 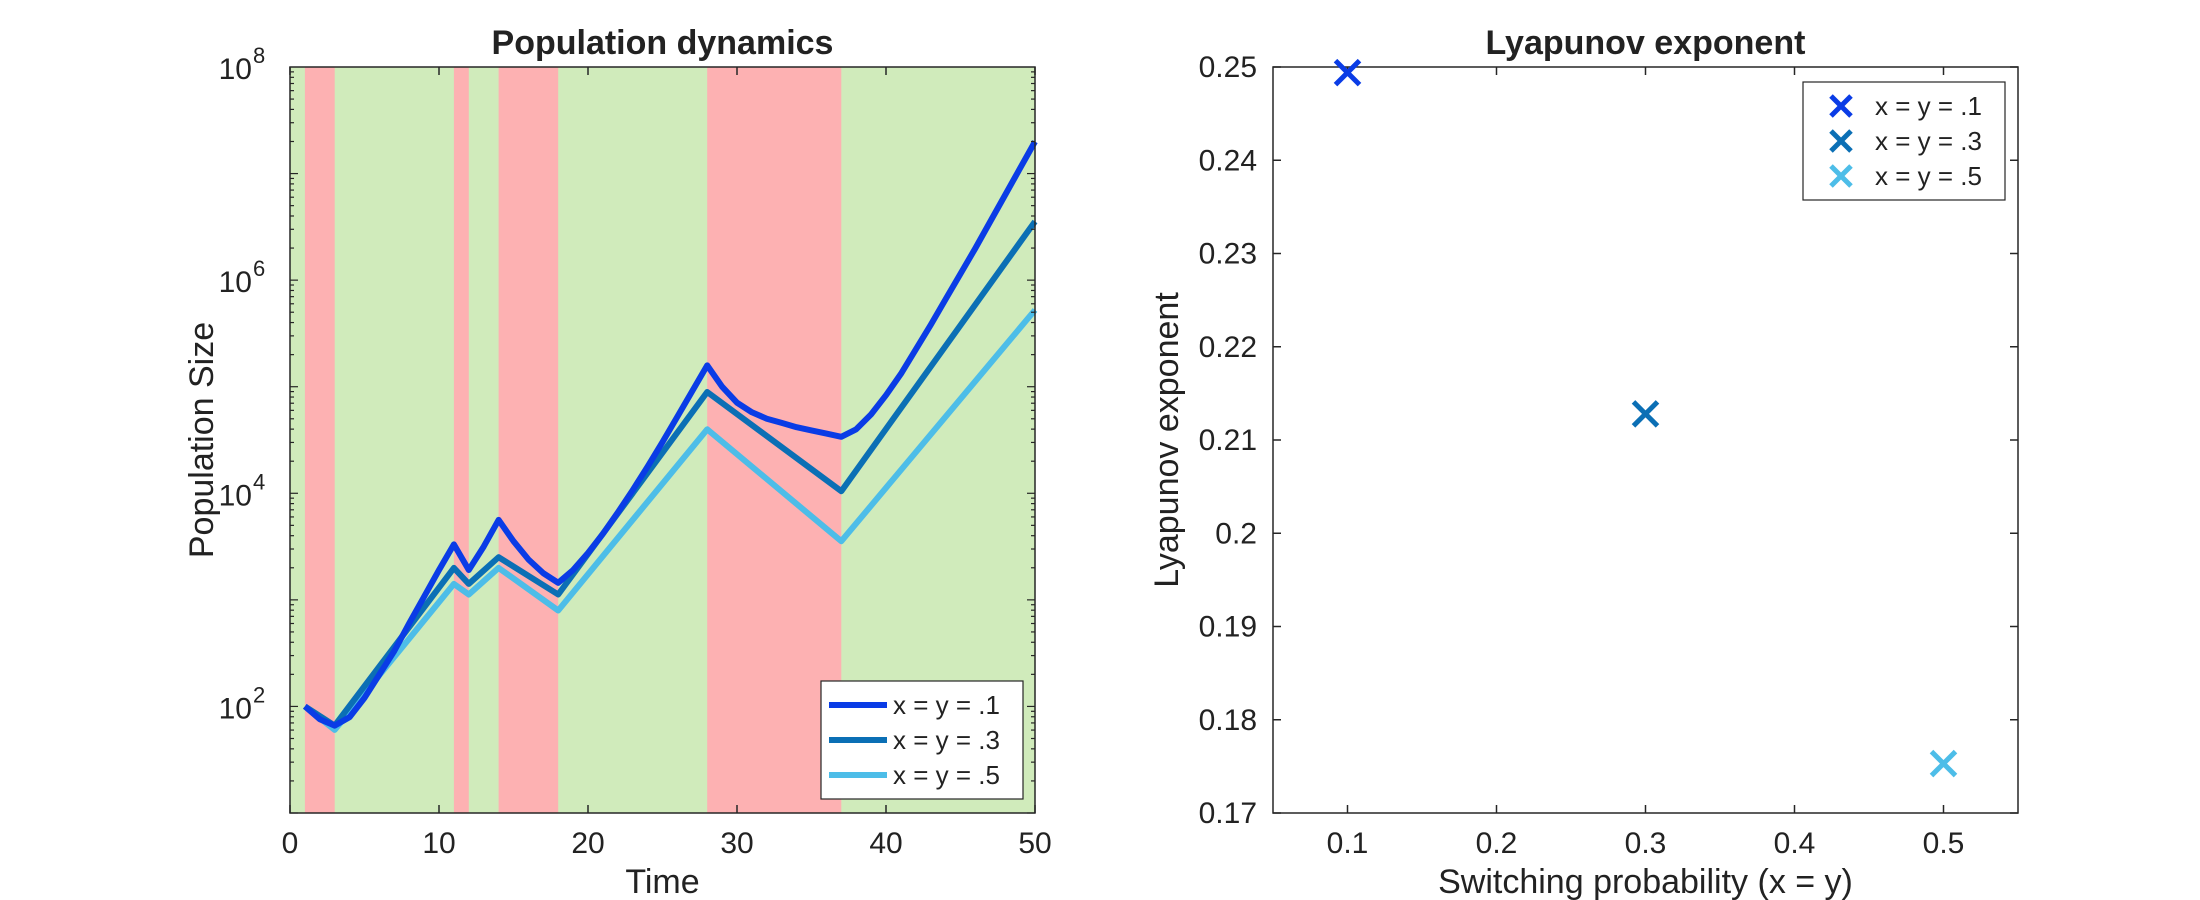 I want to click on x-tick-label: 40, so click(x=885, y=843).